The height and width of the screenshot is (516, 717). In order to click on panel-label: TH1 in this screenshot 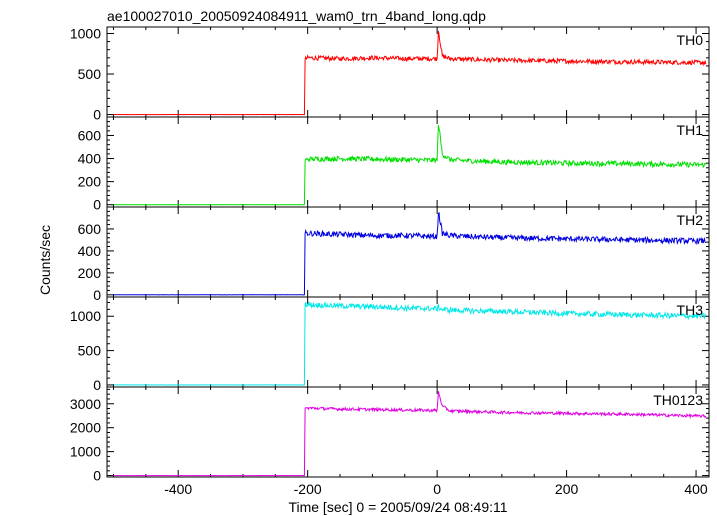, I will do `click(690, 130)`.